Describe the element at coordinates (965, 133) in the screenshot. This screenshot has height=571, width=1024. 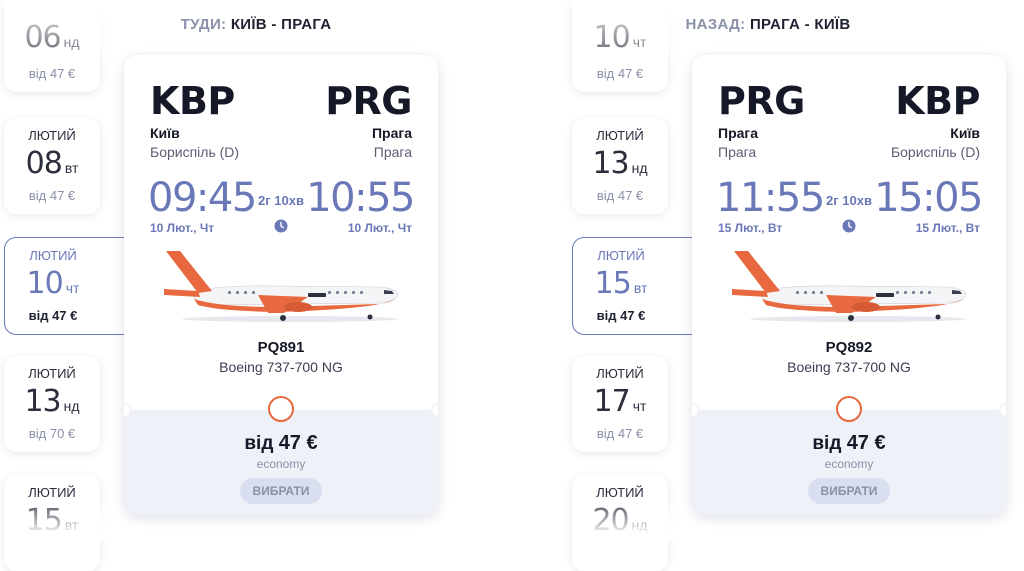
I see `destination-city: Київ` at that location.